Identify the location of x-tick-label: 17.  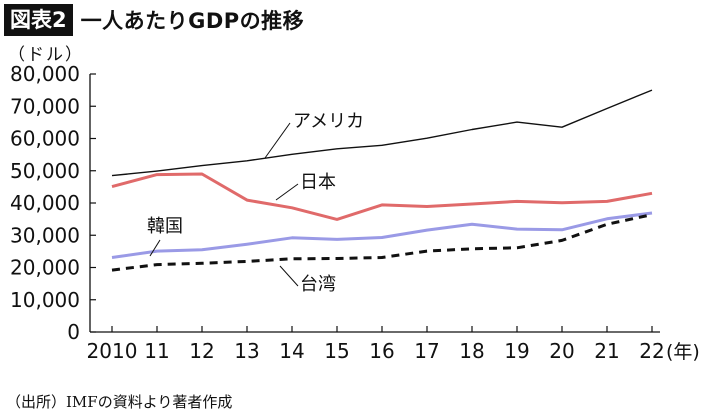
(426, 351).